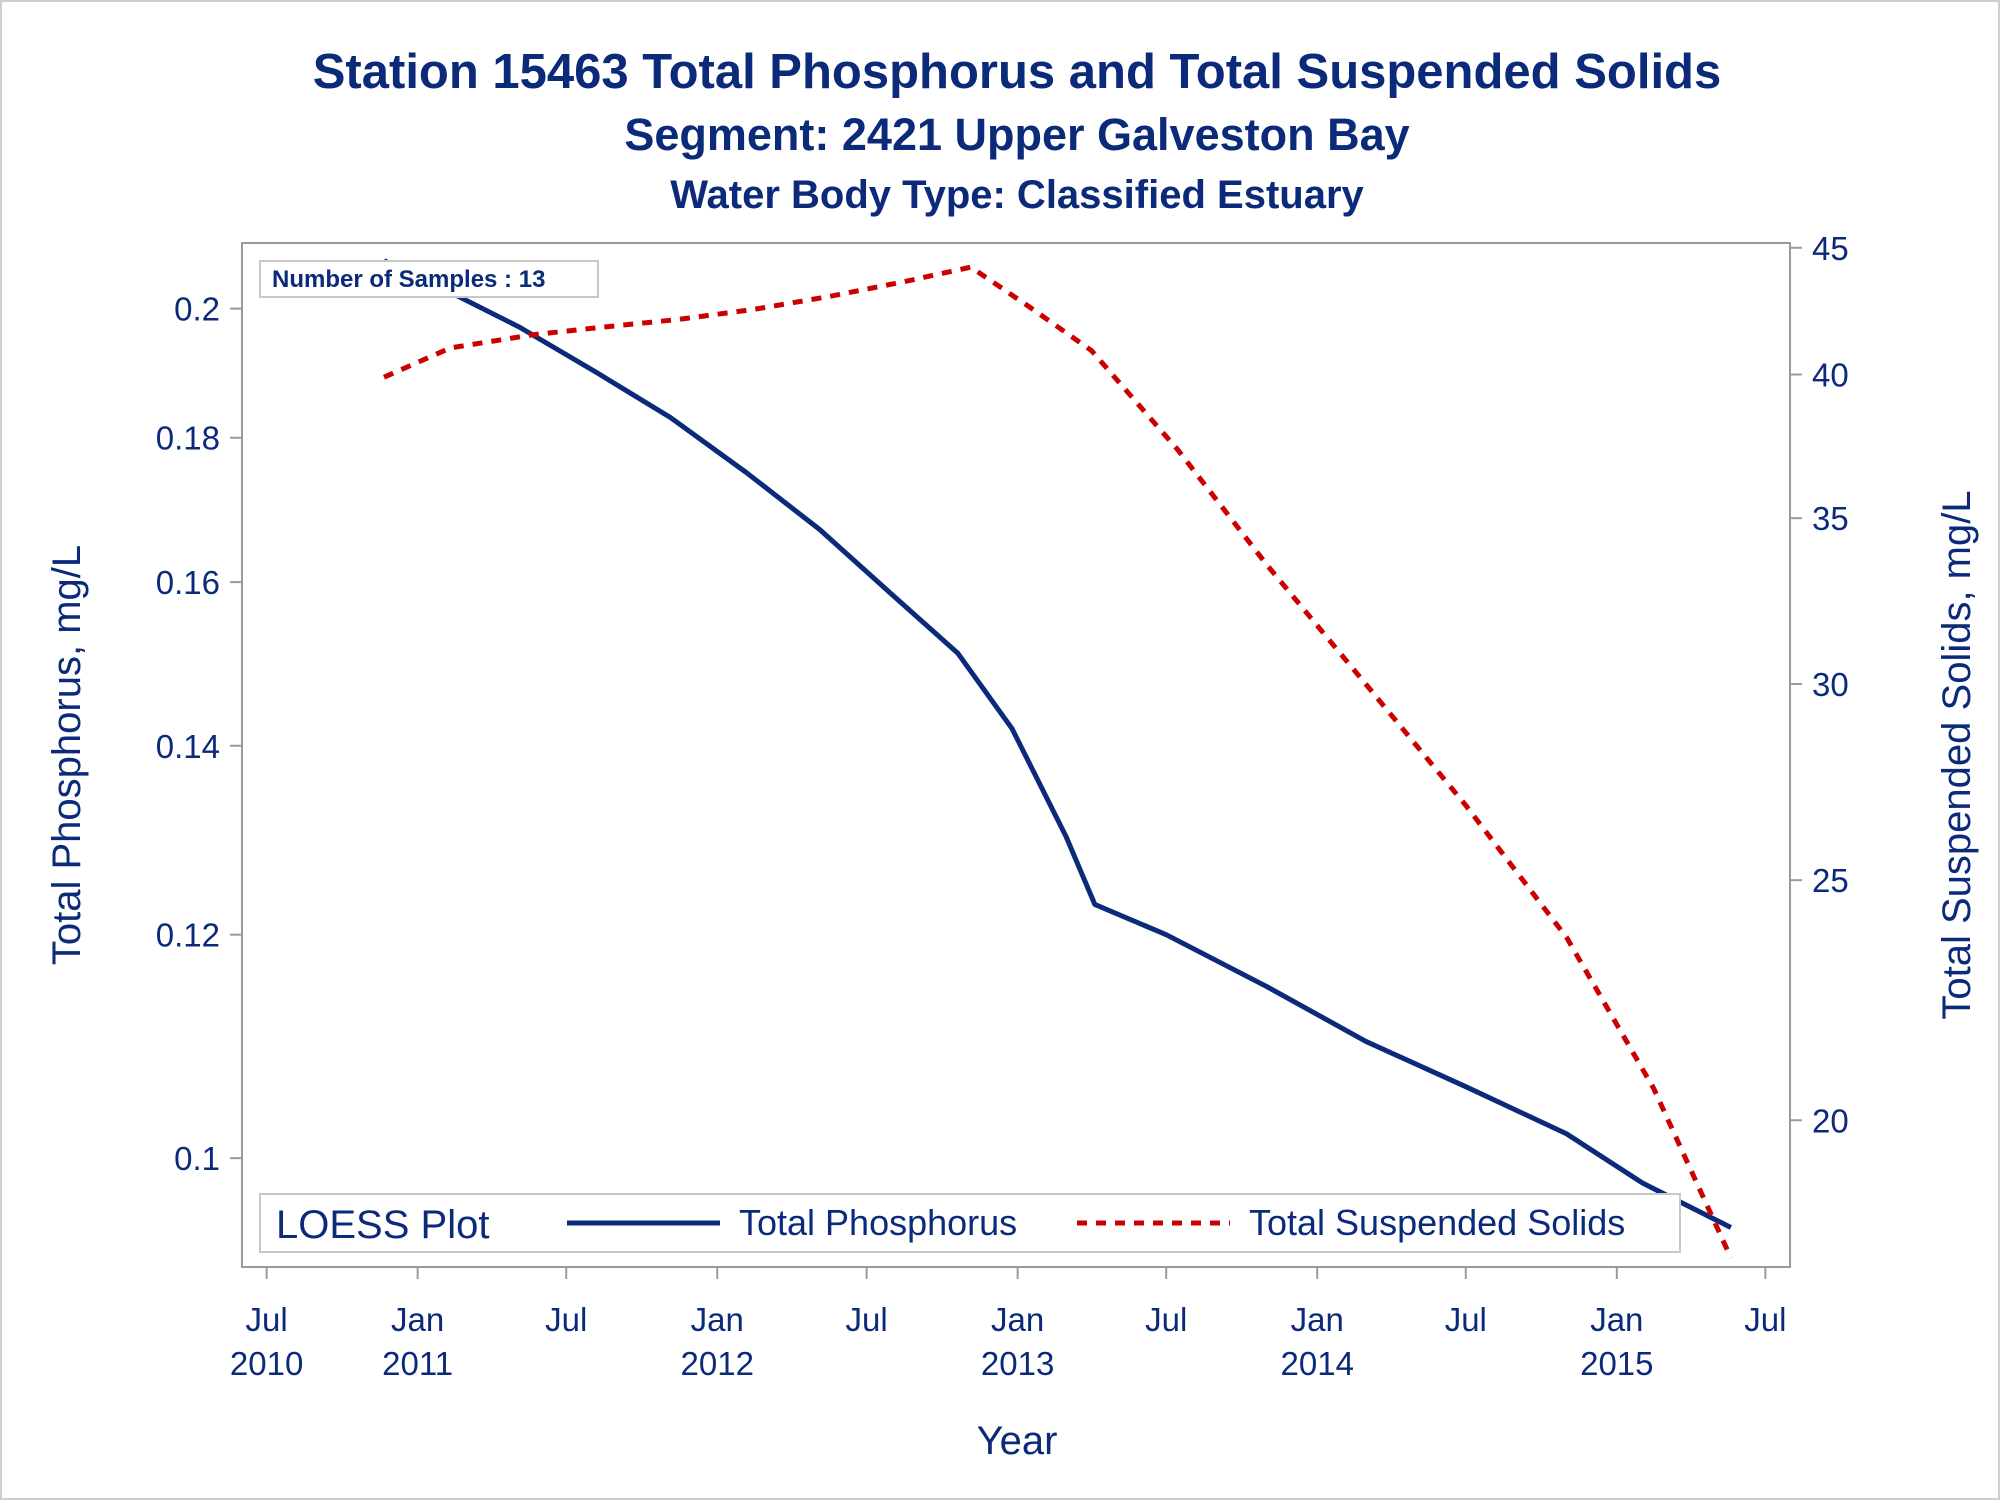 The height and width of the screenshot is (1502, 2000). What do you see at coordinates (1017, 195) in the screenshot?
I see `chart-subtitle-2: Water Body Type: Classified Estuary` at bounding box center [1017, 195].